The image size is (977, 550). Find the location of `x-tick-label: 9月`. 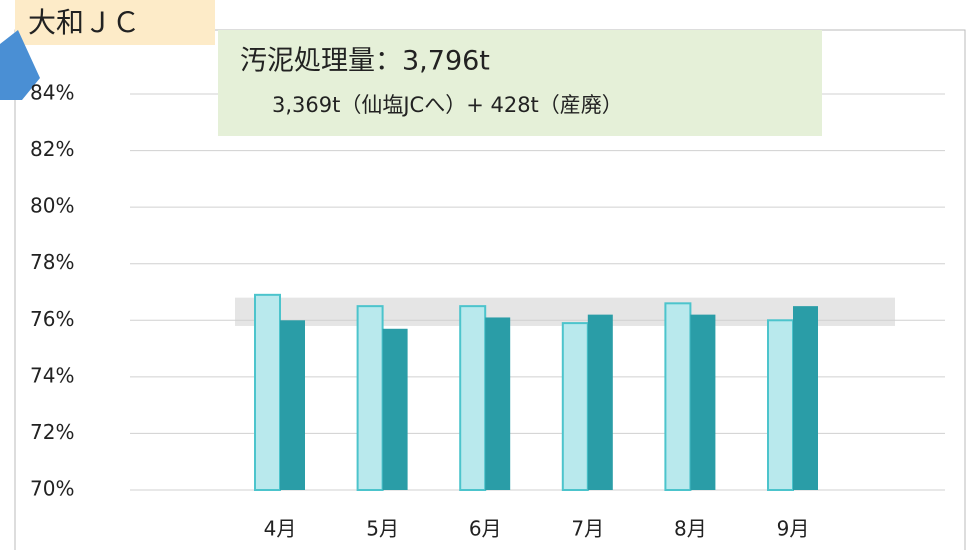

x-tick-label: 9月 is located at coordinates (793, 529).